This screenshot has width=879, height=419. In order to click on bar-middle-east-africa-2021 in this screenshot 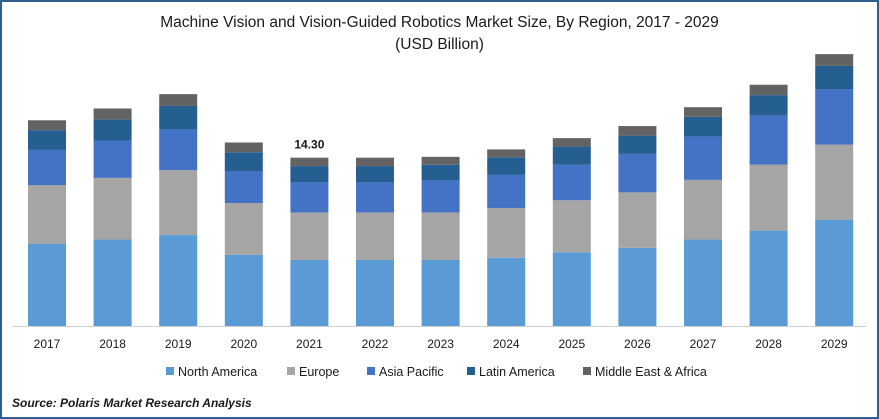, I will do `click(309, 162)`.